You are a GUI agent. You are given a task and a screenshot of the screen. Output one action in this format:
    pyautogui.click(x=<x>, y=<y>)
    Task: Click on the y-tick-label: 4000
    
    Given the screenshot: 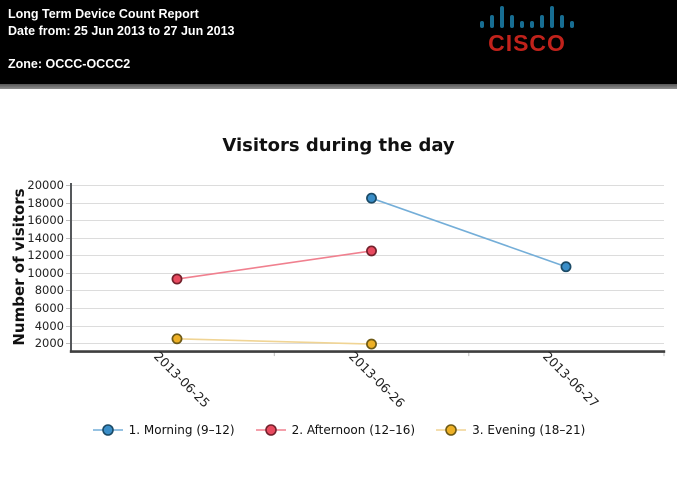 What is the action you would take?
    pyautogui.click(x=49, y=325)
    